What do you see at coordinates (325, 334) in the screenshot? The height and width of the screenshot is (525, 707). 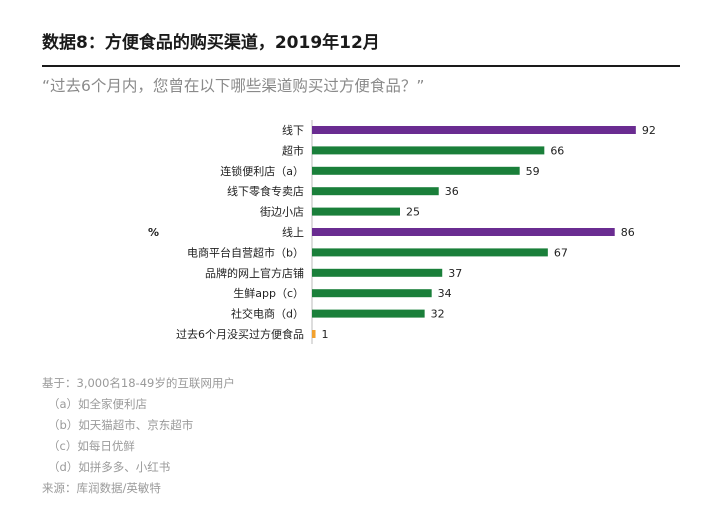 I see `value-label: 1` at bounding box center [325, 334].